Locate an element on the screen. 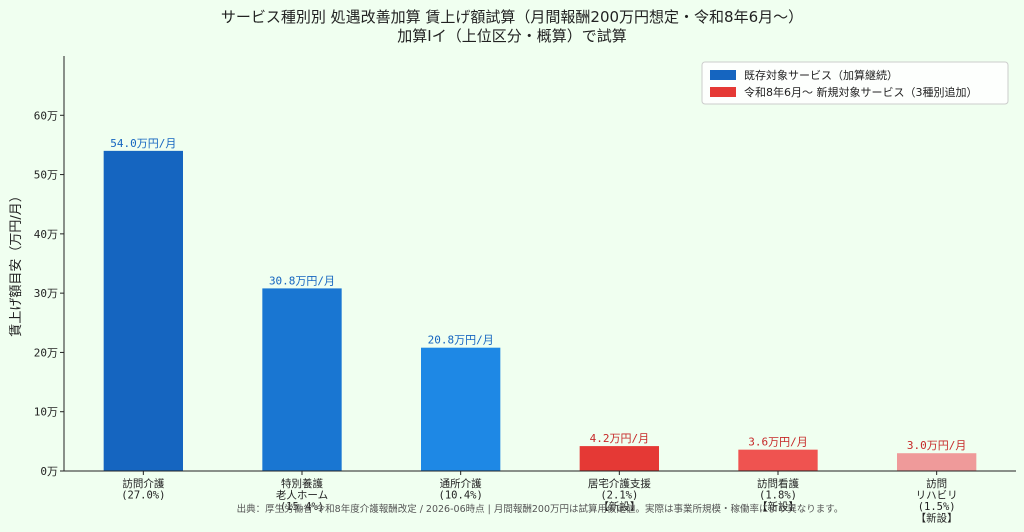 The image size is (1024, 532). x-tick-label: (27.0%) is located at coordinates (143, 496).